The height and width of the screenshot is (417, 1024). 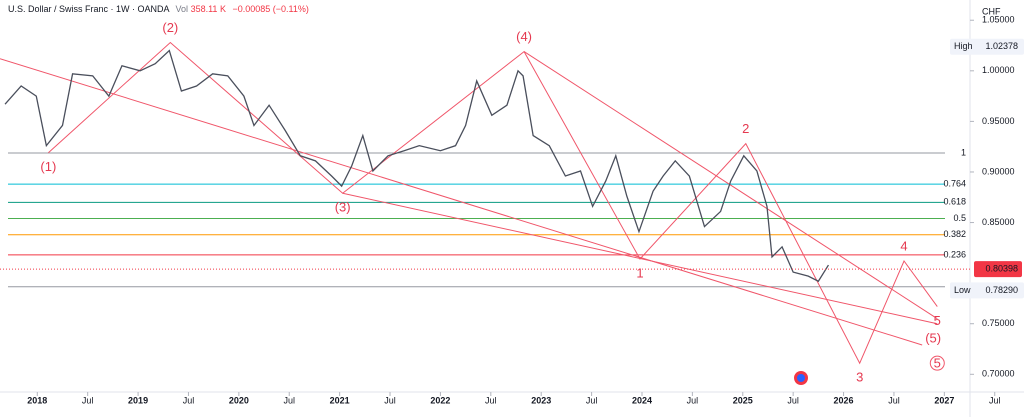 What do you see at coordinates (944, 400) in the screenshot?
I see `x-tick-label: 2027` at bounding box center [944, 400].